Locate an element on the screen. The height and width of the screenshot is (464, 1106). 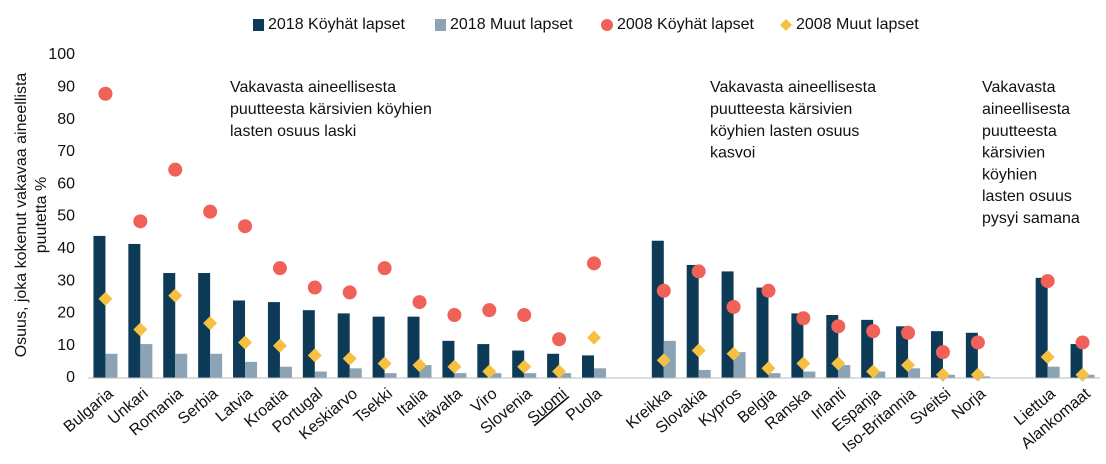
annotation: lasten osuus laski is located at coordinates (293, 131).